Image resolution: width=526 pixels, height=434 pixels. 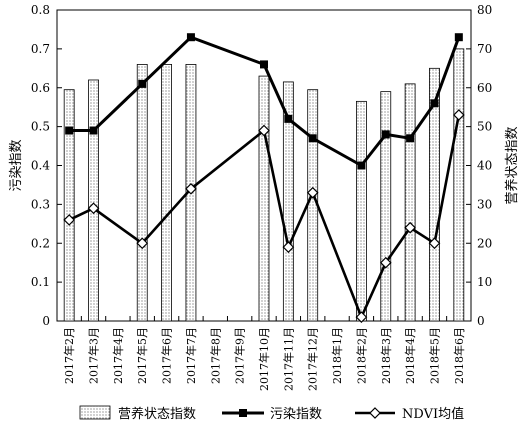 What do you see at coordinates (40, 10) in the screenshot?
I see `left-axis-tick-label: 0.8` at bounding box center [40, 10].